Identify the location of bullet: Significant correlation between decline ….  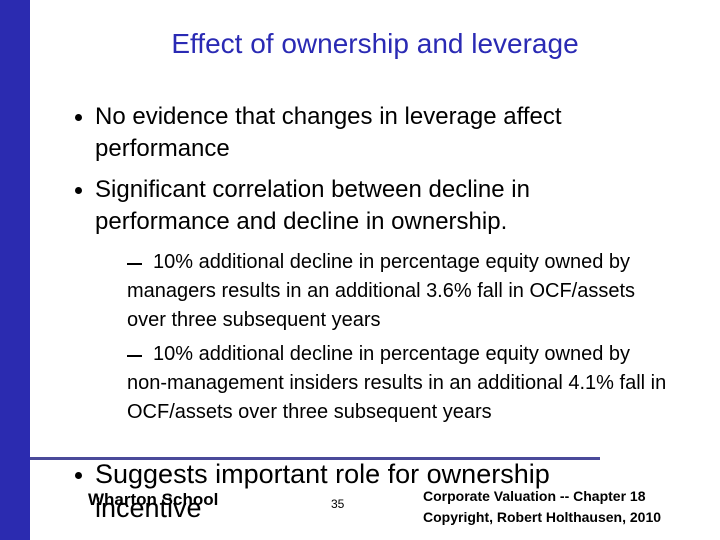
(350, 206).